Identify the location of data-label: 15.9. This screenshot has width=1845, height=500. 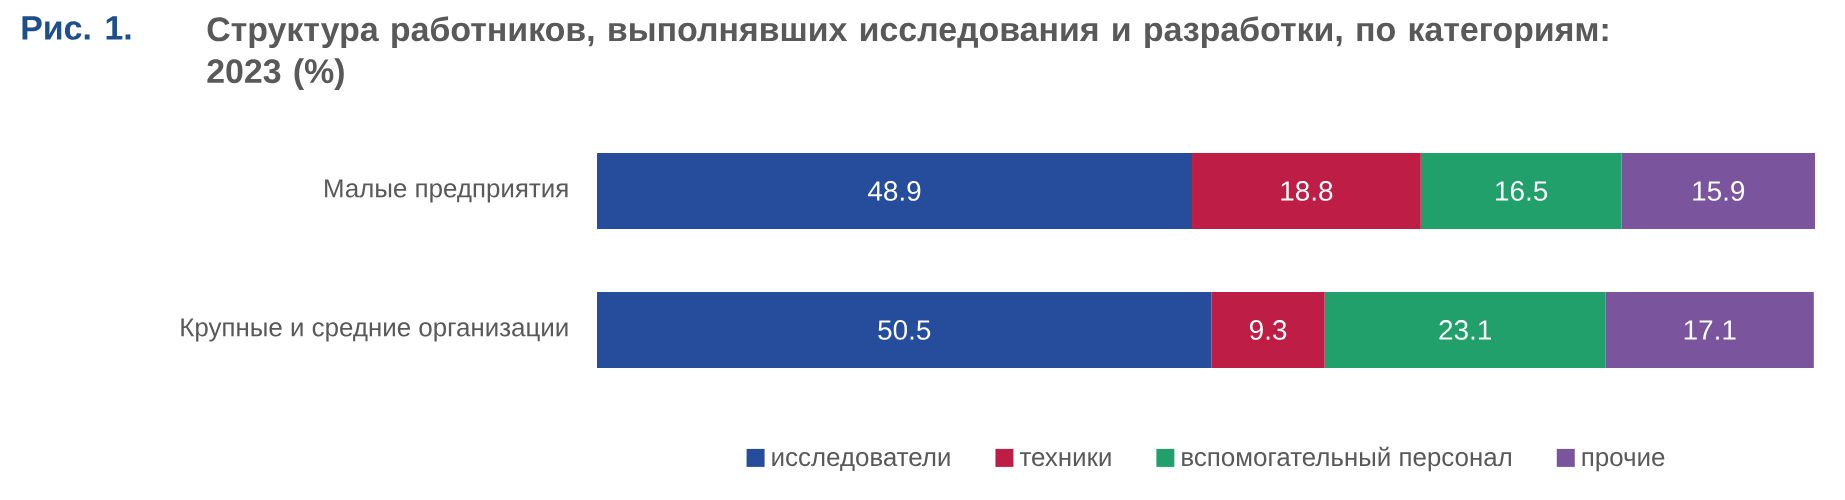
(1719, 191).